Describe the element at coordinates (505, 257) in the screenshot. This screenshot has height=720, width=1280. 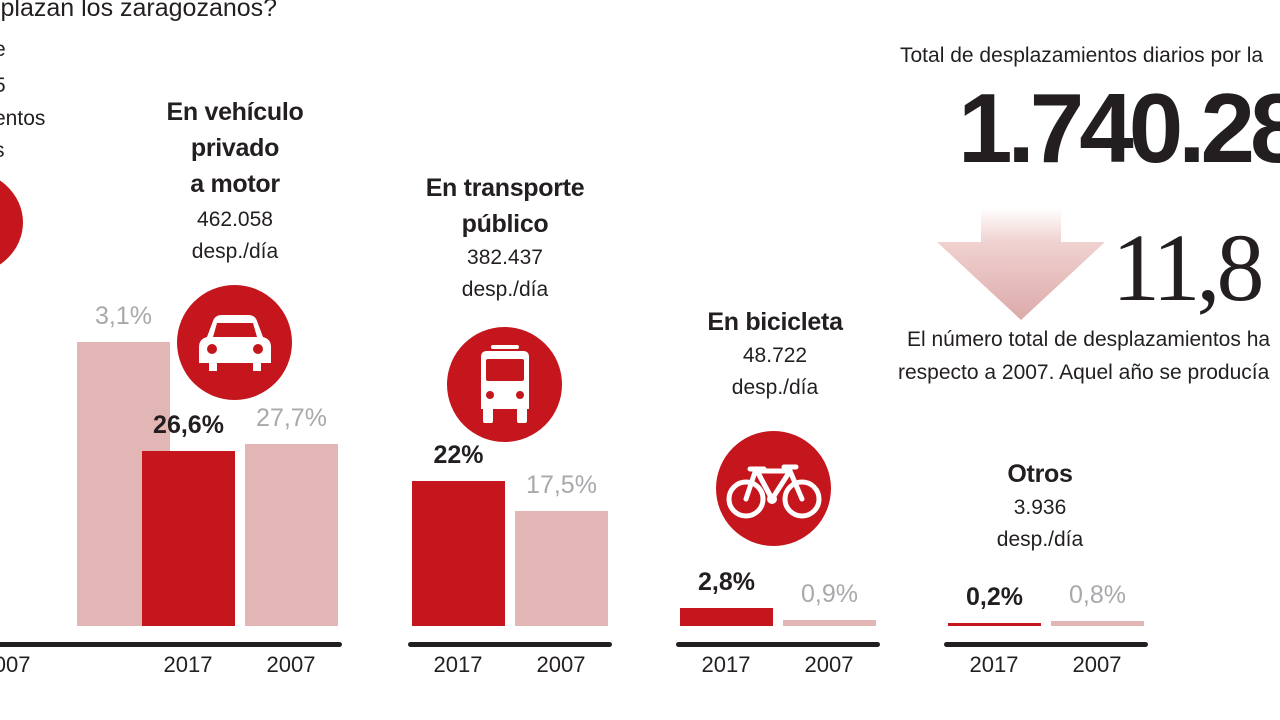
I see `category-value: 382.437` at that location.